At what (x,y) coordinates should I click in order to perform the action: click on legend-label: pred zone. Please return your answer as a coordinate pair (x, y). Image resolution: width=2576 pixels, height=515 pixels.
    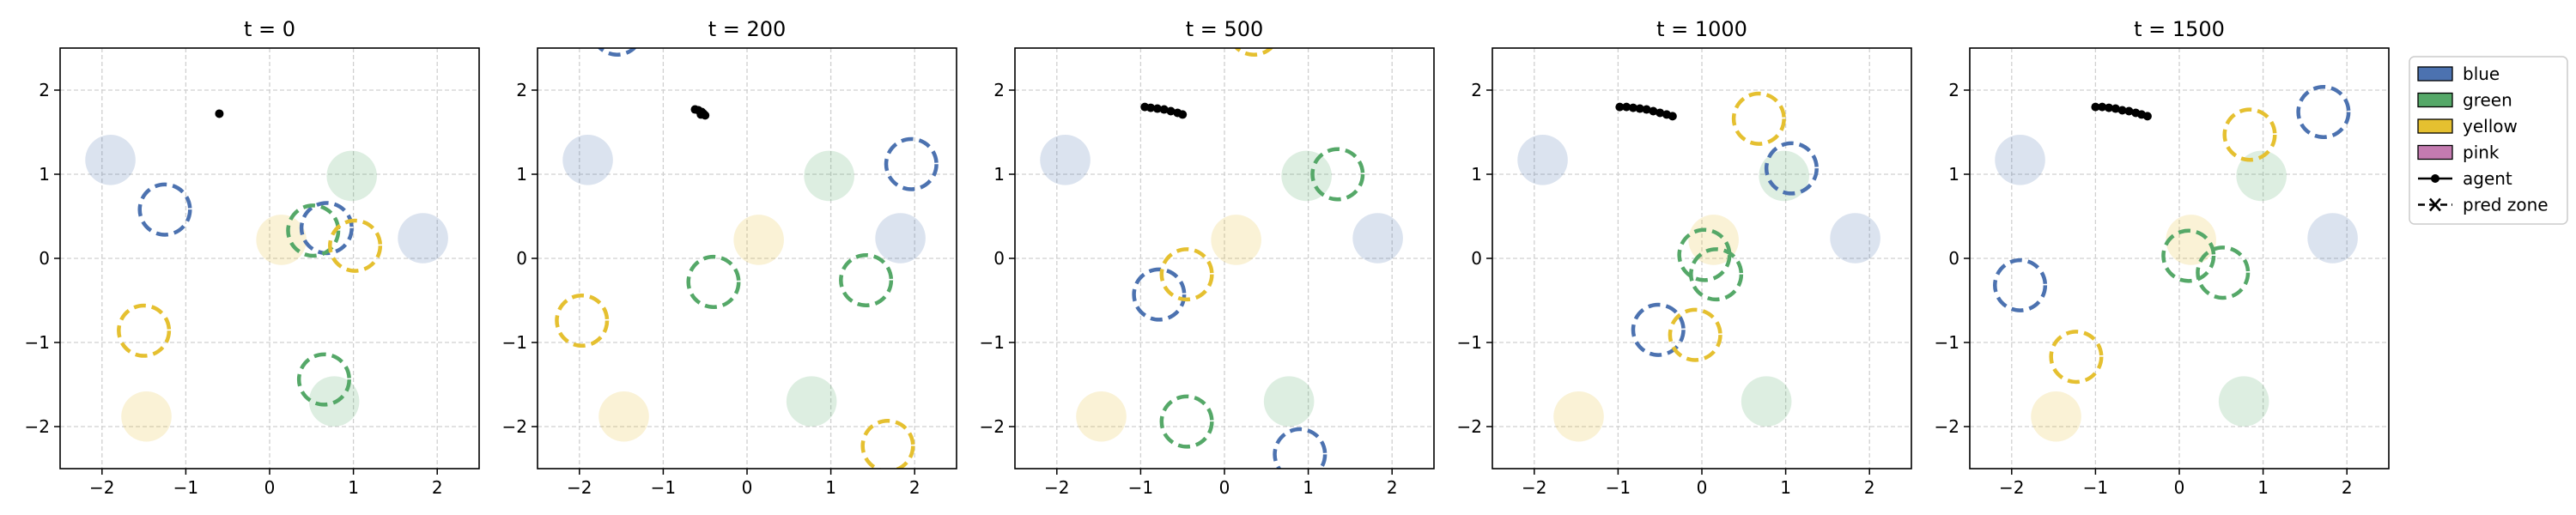
    Looking at the image, I should click on (2506, 205).